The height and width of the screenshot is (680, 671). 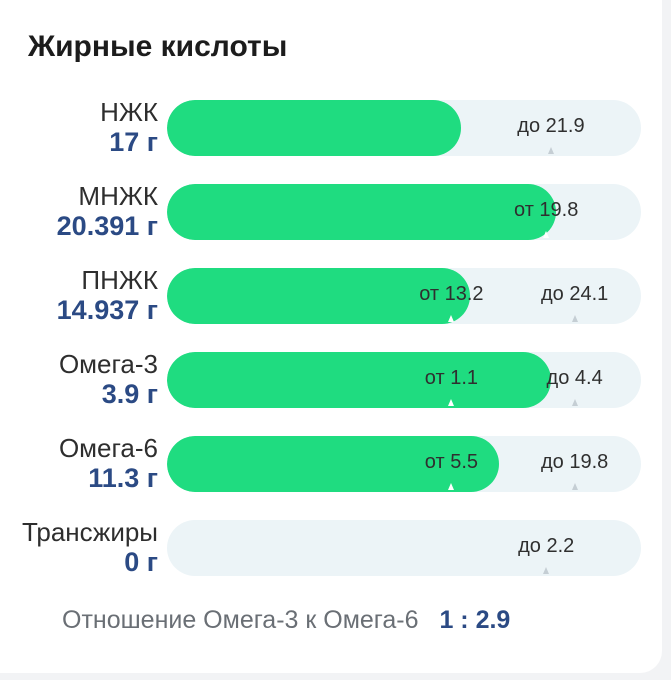 I want to click on nutrient-amount: 3.9 г, so click(x=129, y=394).